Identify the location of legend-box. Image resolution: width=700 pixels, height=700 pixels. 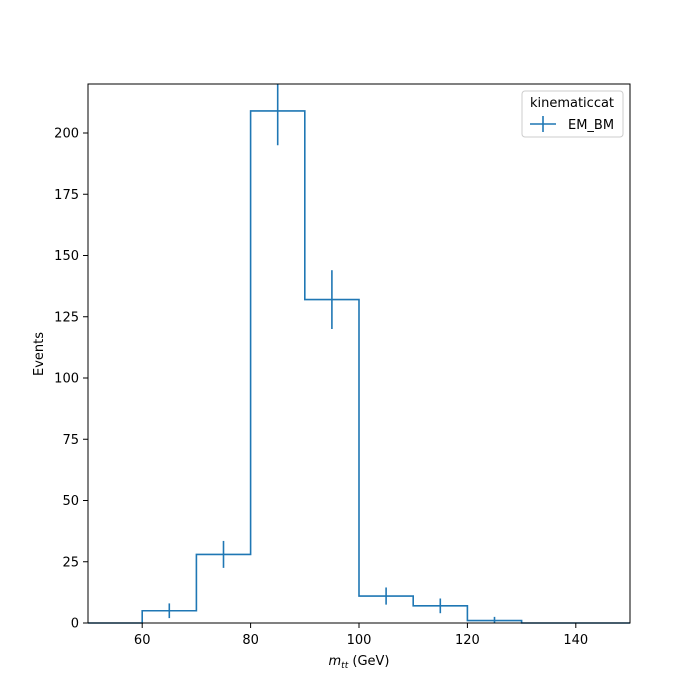
(572, 114).